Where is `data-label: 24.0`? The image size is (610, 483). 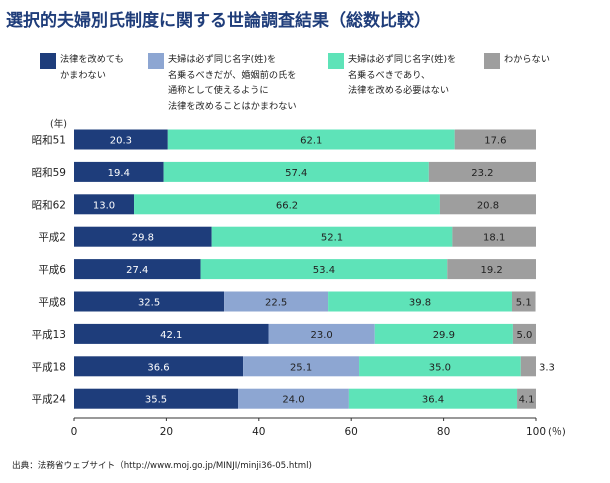 data-label: 24.0 is located at coordinates (293, 400).